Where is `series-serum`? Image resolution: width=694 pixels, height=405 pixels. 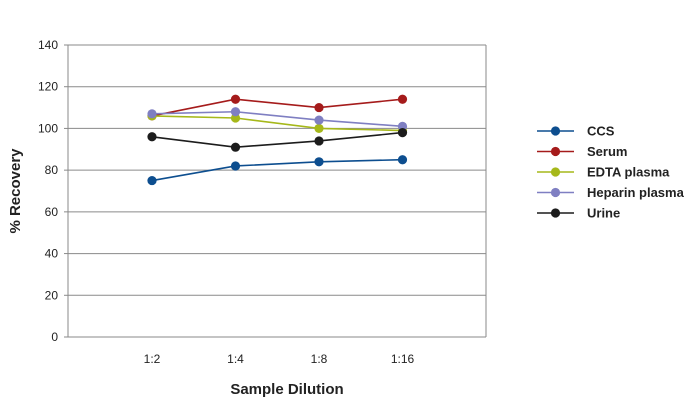
series-serum is located at coordinates (277, 107).